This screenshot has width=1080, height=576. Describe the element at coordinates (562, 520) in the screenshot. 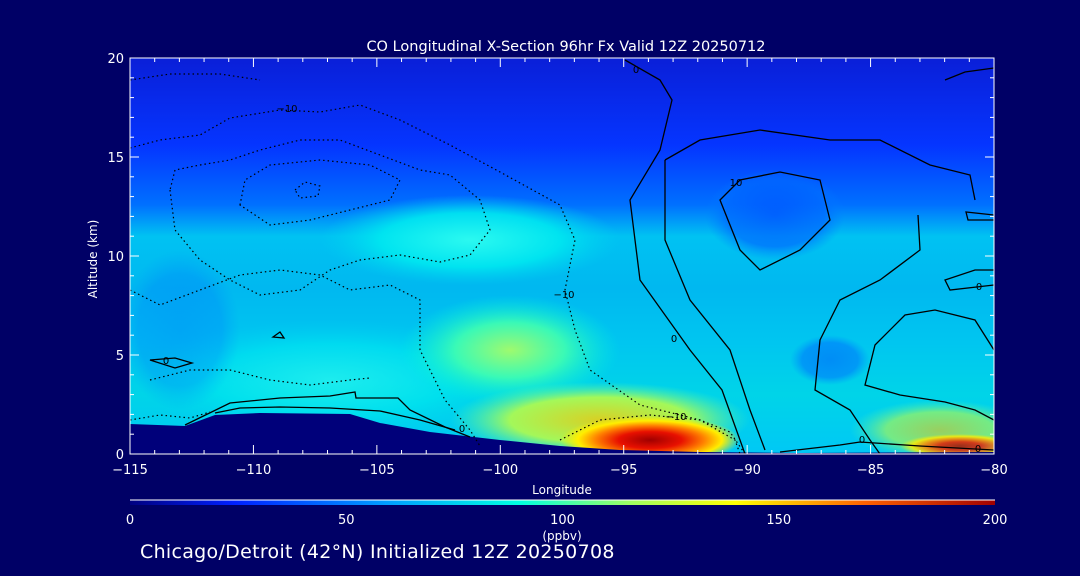

I see `colorbar-tick-label-2: 100` at that location.